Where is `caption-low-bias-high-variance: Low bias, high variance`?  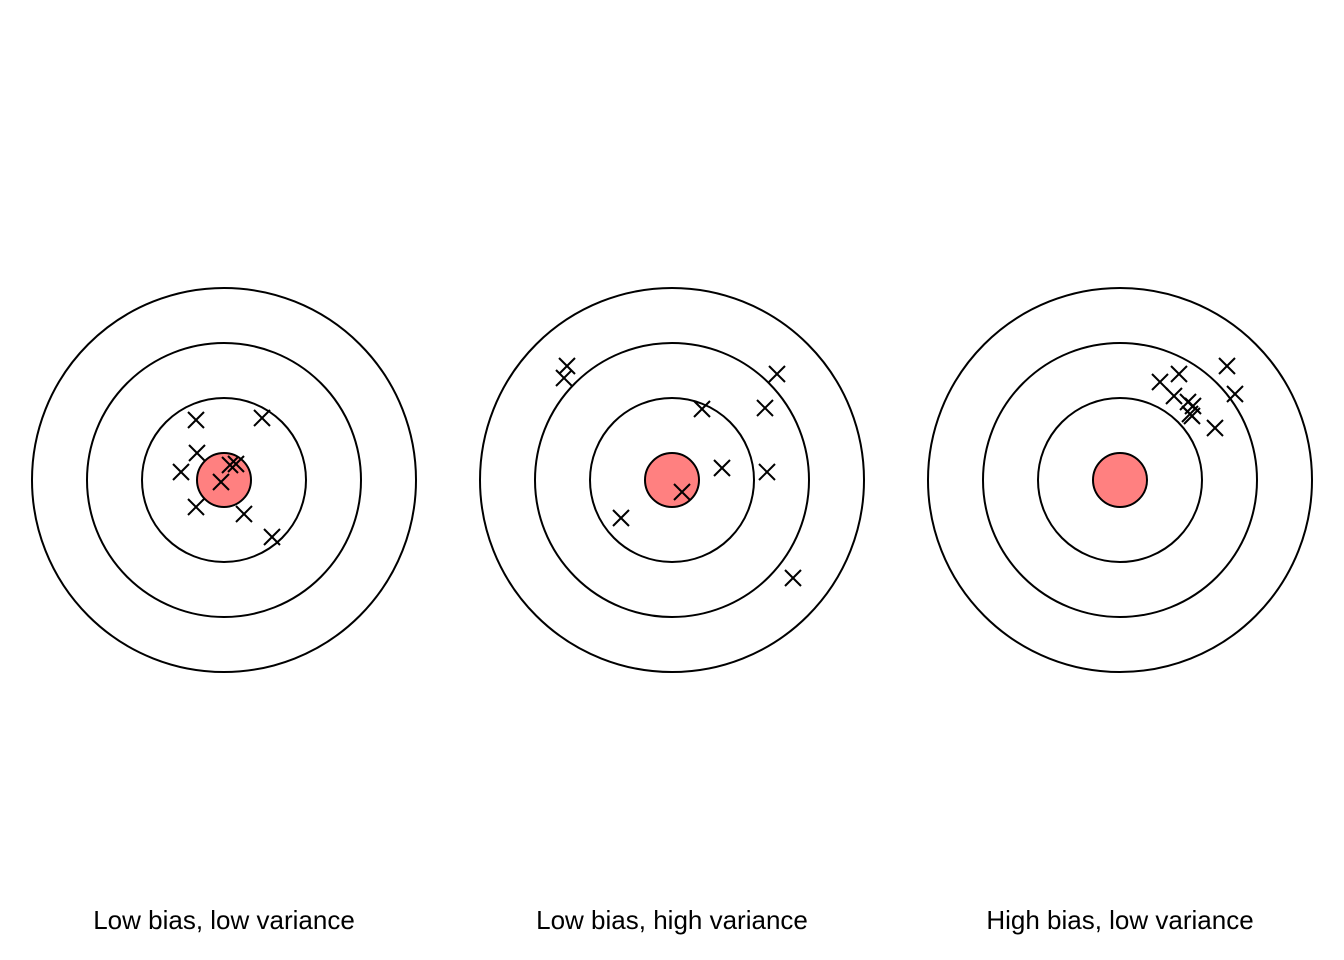
caption-low-bias-high-variance: Low bias, high variance is located at coordinates (672, 920).